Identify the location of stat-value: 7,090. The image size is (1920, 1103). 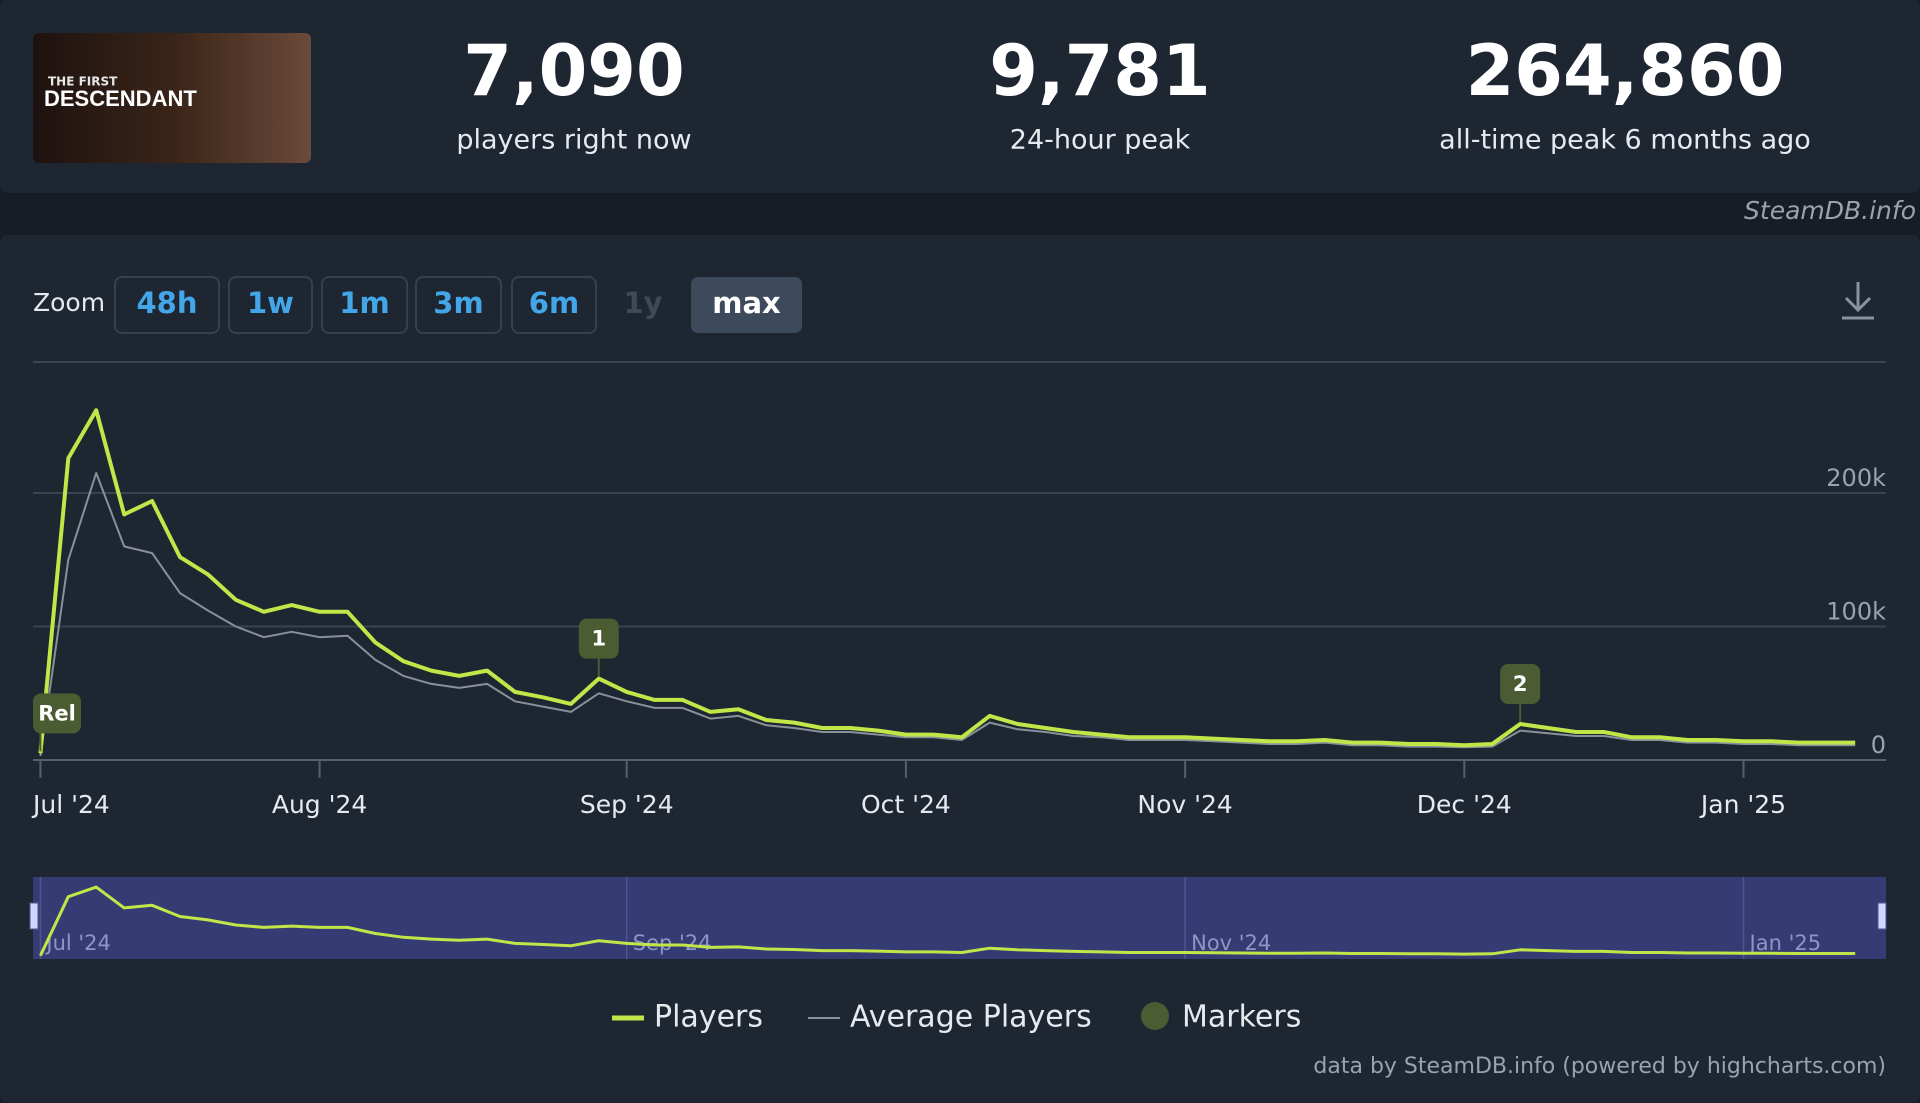
(573, 71).